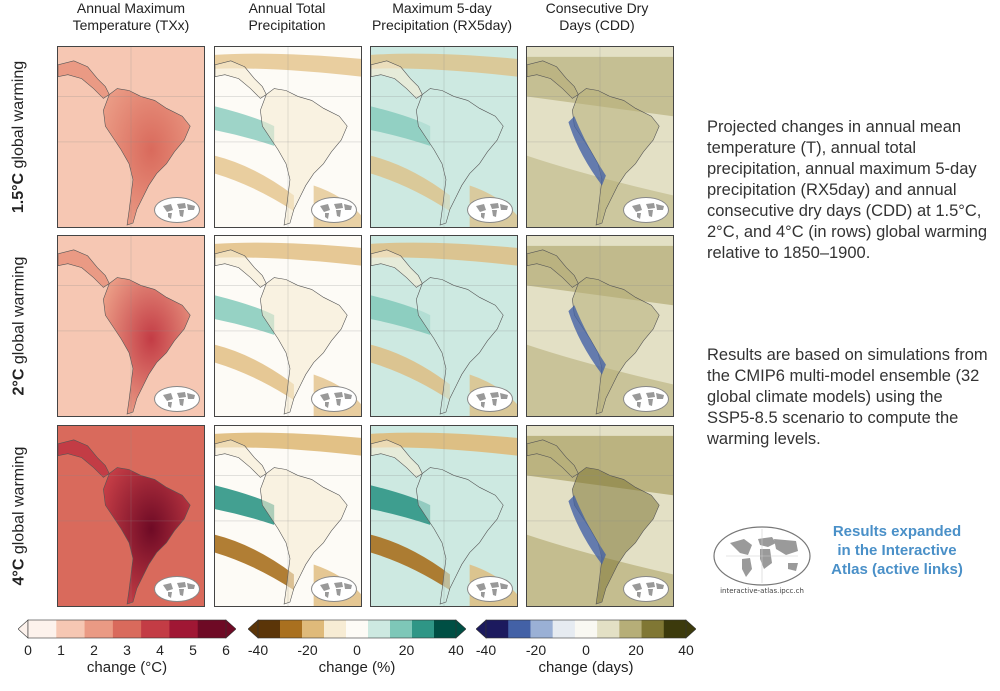 Image resolution: width=1000 pixels, height=691 pixels. What do you see at coordinates (131, 326) in the screenshot?
I see `map-panel-txx-2c` at bounding box center [131, 326].